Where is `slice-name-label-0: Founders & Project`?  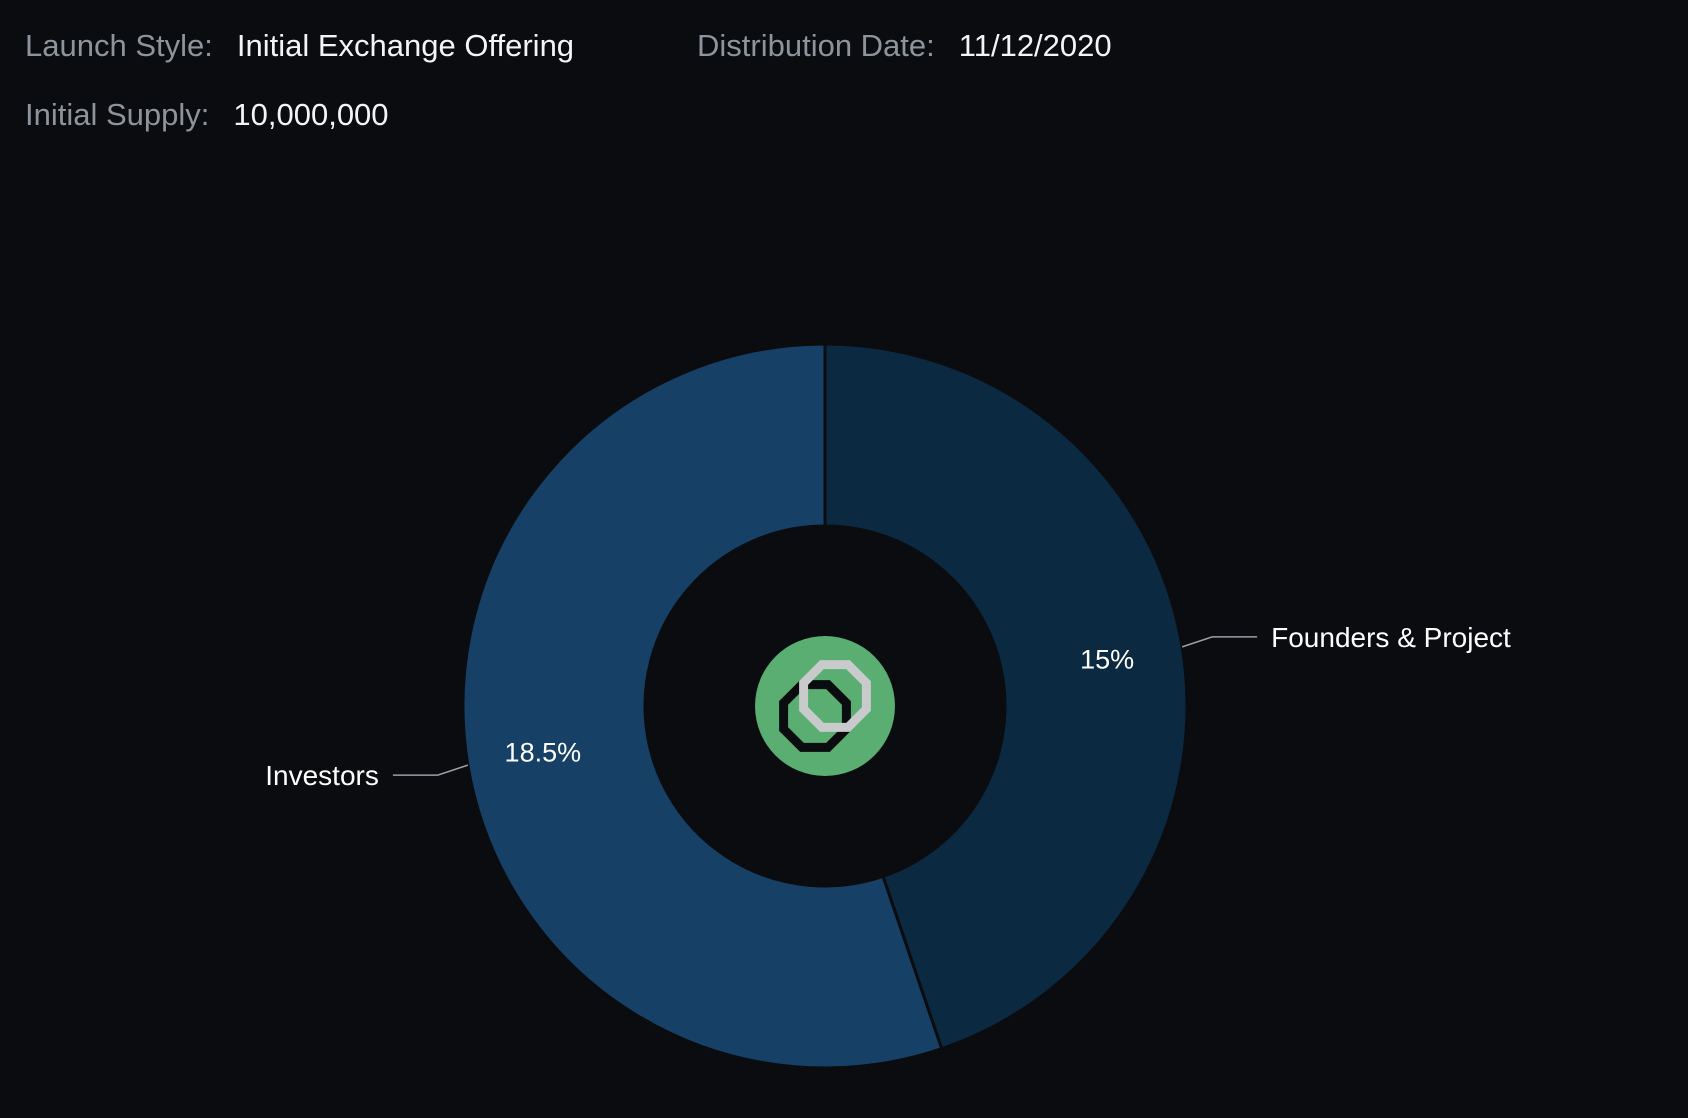
slice-name-label-0: Founders & Project is located at coordinates (1391, 637).